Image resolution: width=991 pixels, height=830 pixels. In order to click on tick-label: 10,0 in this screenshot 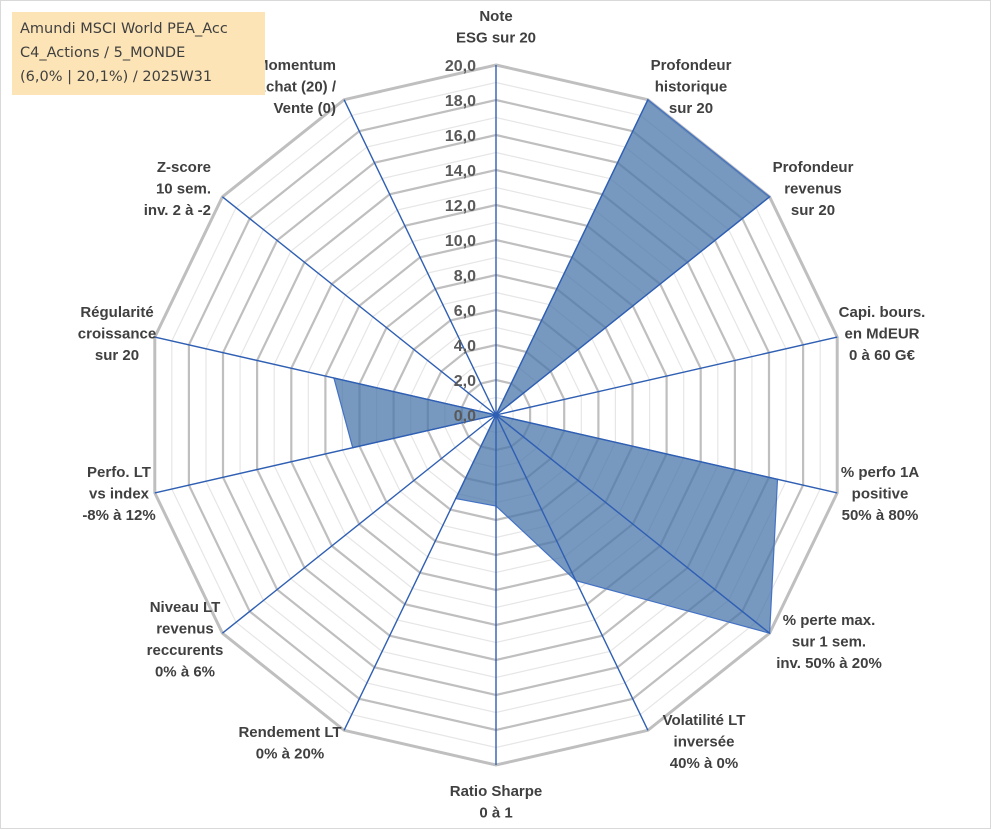, I will do `click(460, 241)`.